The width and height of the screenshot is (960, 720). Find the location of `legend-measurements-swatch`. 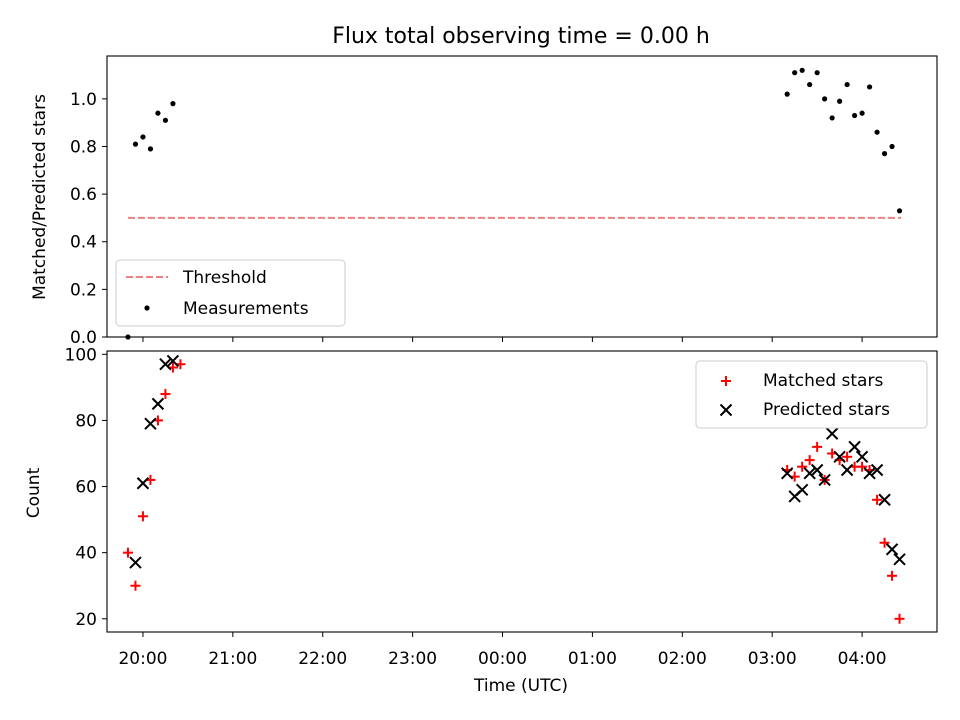

legend-measurements-swatch is located at coordinates (147, 308).